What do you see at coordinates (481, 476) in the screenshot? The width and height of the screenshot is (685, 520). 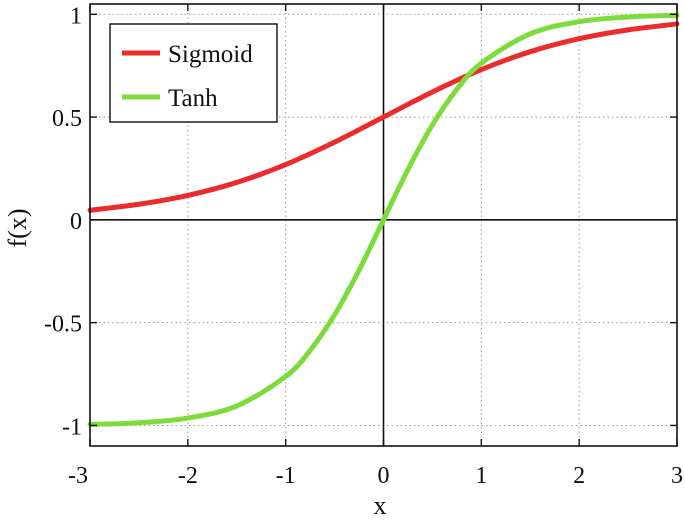 I see `x-tick-label: 1` at bounding box center [481, 476].